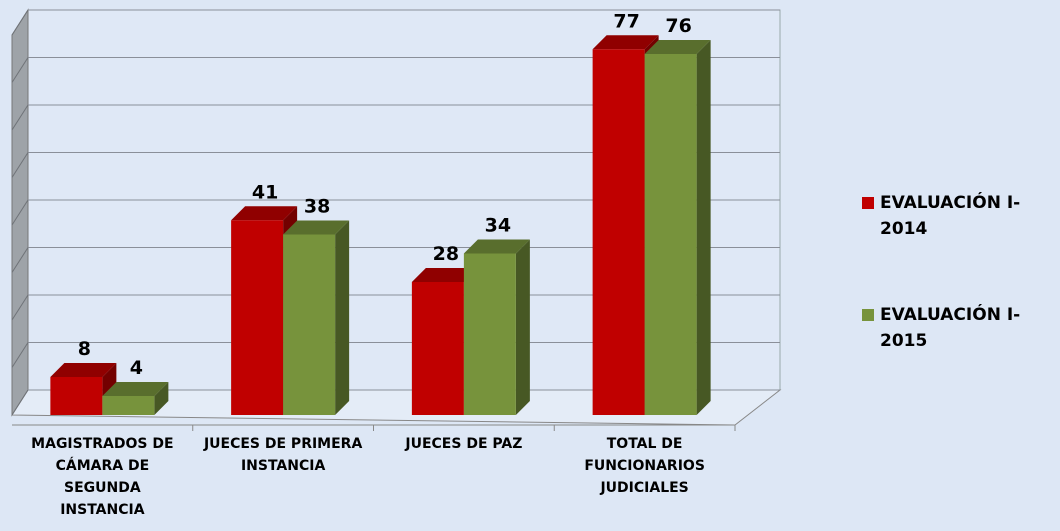  I want to click on data-label: 38, so click(317, 207).